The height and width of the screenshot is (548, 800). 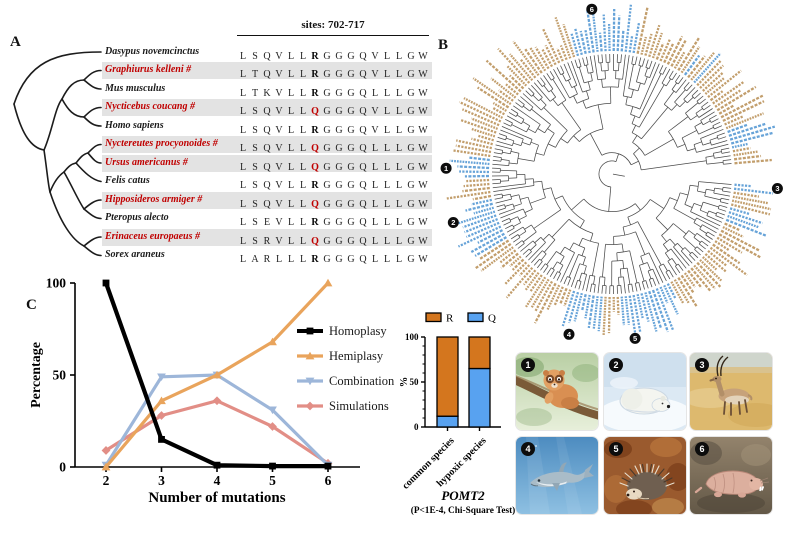 What do you see at coordinates (137, 217) in the screenshot?
I see `species-name: Pteropus alecto` at bounding box center [137, 217].